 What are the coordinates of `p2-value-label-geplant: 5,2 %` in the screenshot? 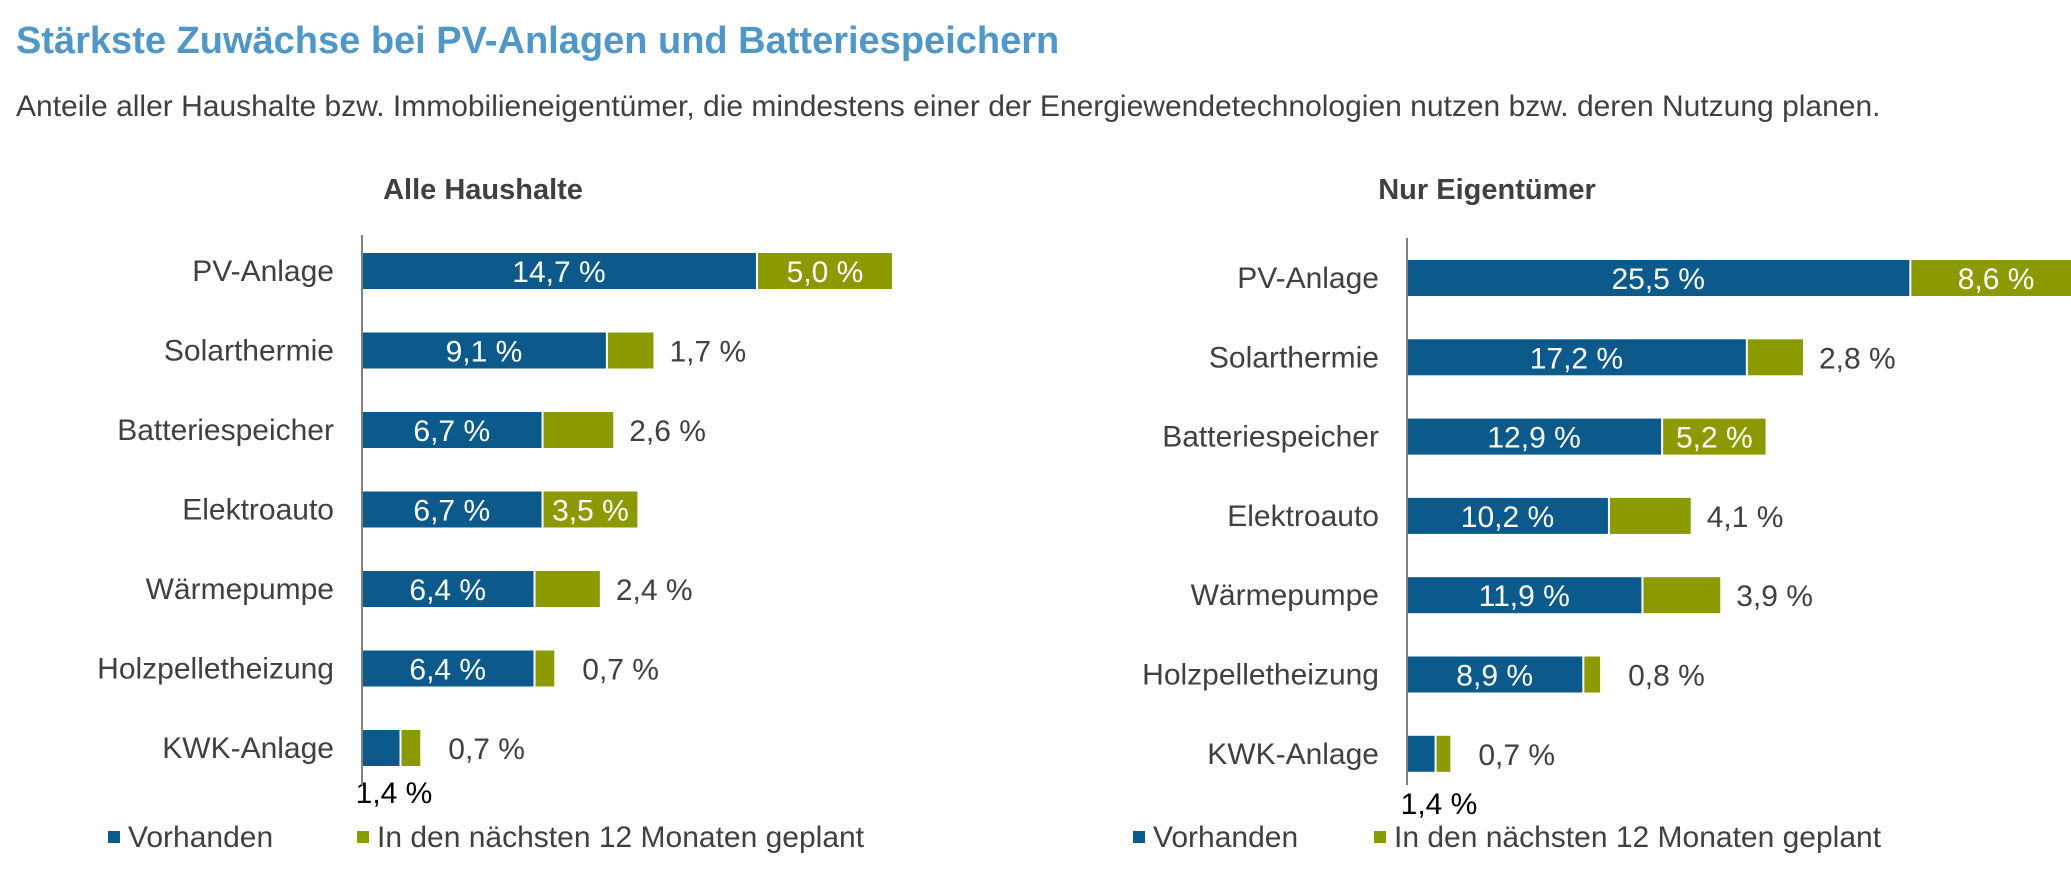 It's located at (1714, 438).